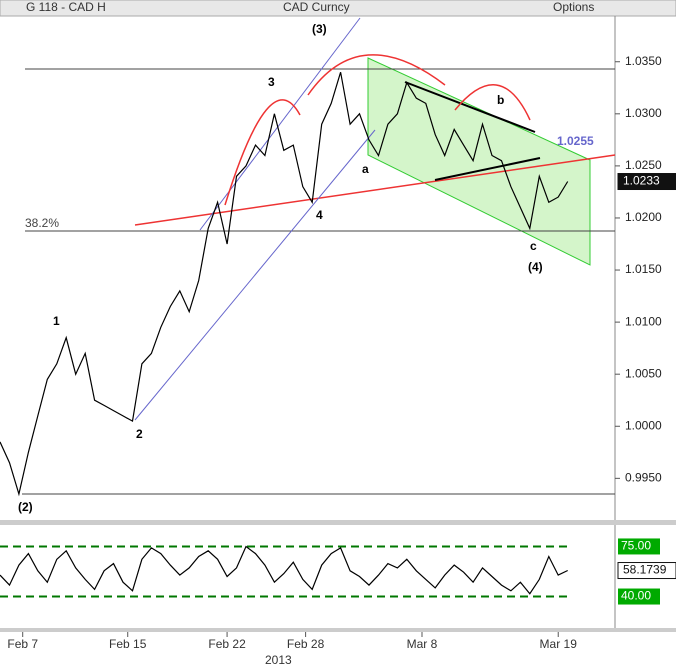 This screenshot has height=671, width=676. Describe the element at coordinates (643, 373) in the screenshot. I see `y-tick-label: 1.0050` at that location.